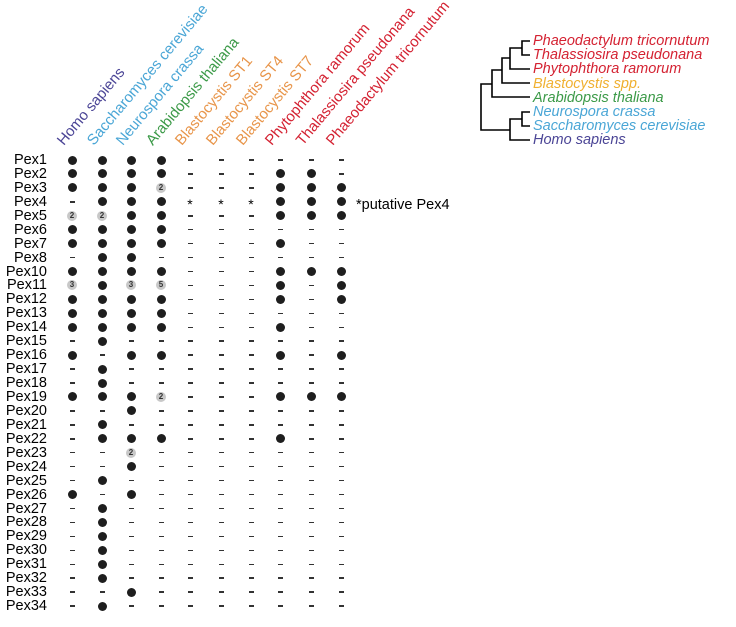  Describe the element at coordinates (607, 69) in the screenshot. I see `tree-leaf: Phytophthora ramorum` at that location.